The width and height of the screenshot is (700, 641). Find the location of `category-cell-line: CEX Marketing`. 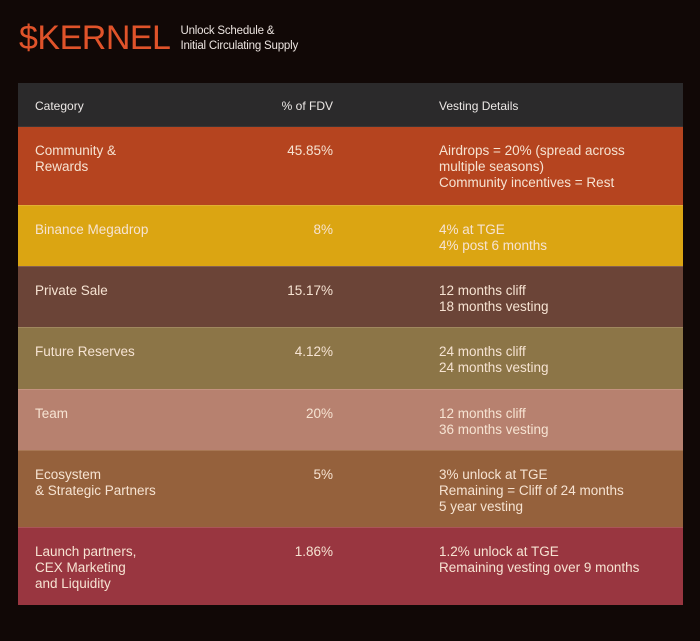

category-cell-line: CEX Marketing is located at coordinates (80, 567).